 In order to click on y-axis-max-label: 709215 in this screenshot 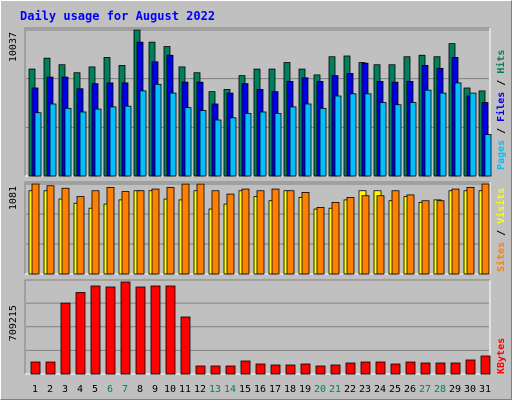, I will do `click(13, 323)`.